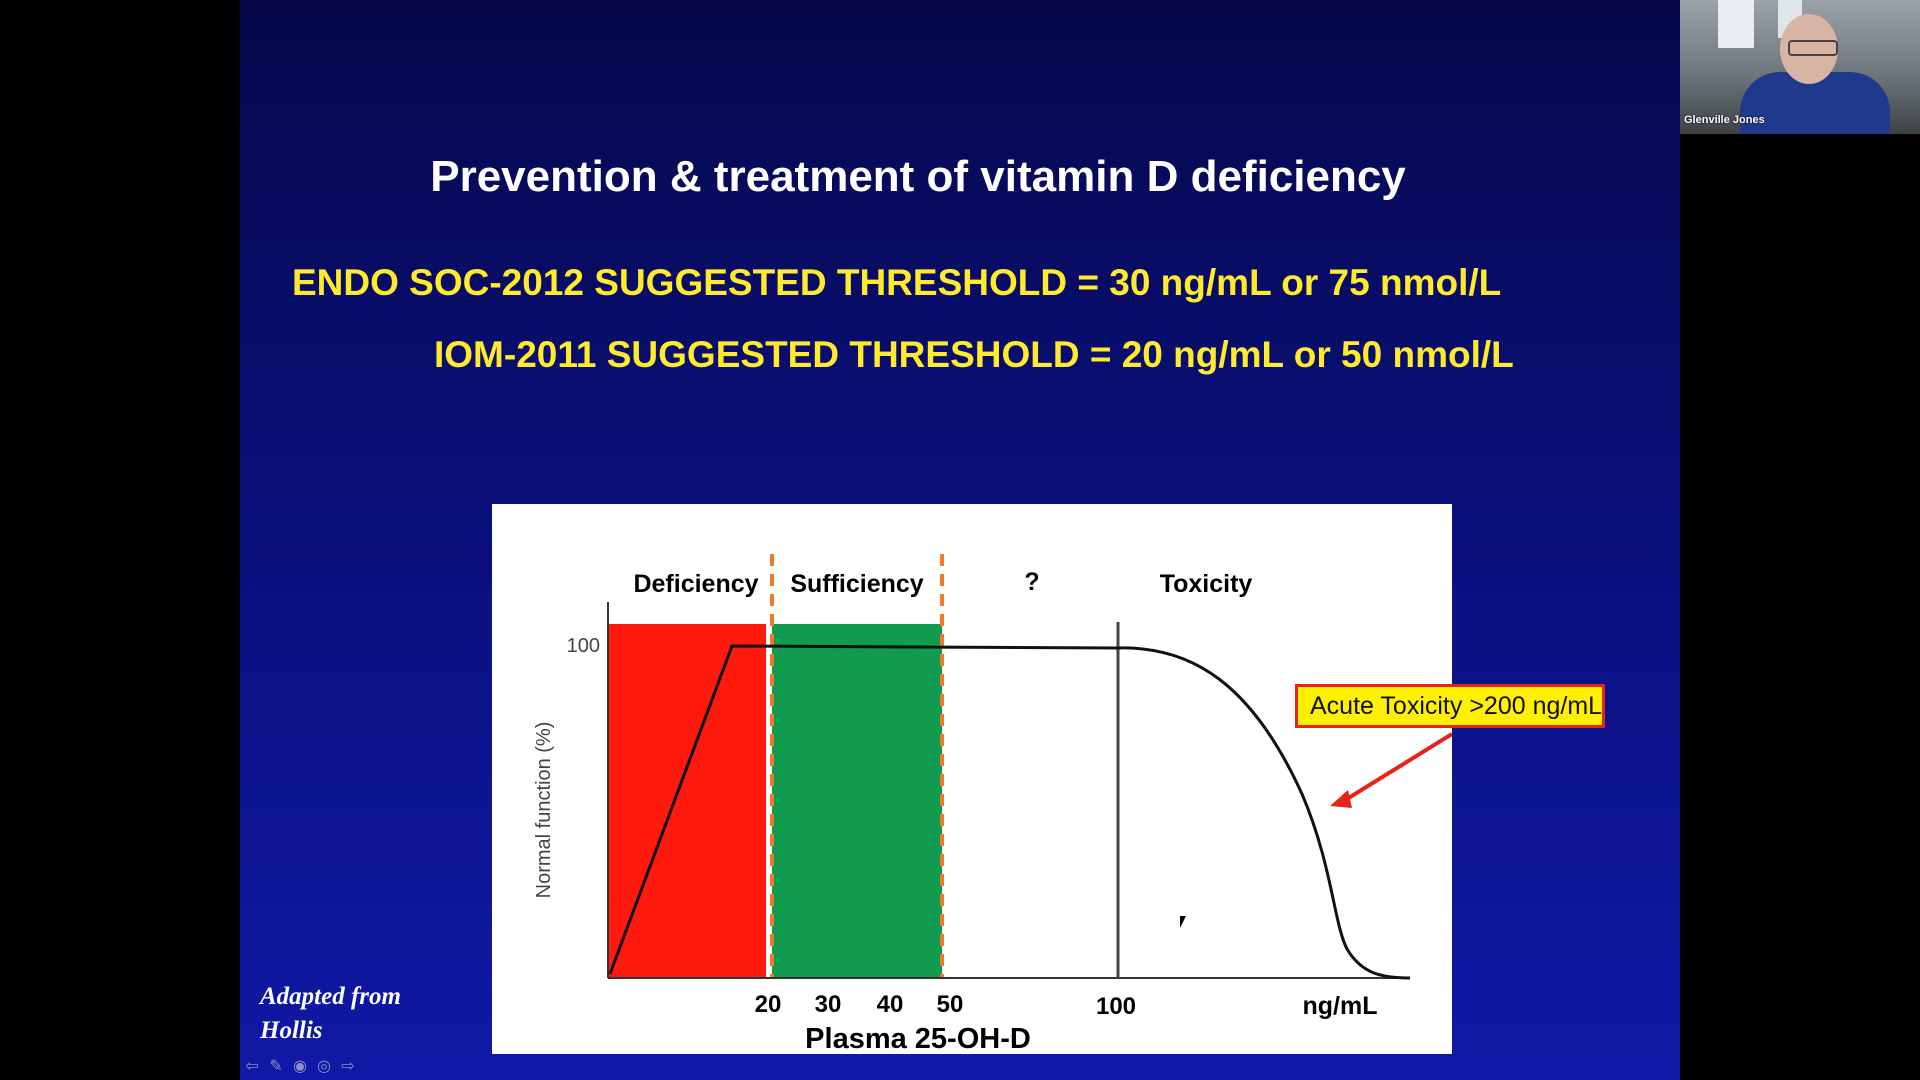  I want to click on deficiency-region, so click(687, 801).